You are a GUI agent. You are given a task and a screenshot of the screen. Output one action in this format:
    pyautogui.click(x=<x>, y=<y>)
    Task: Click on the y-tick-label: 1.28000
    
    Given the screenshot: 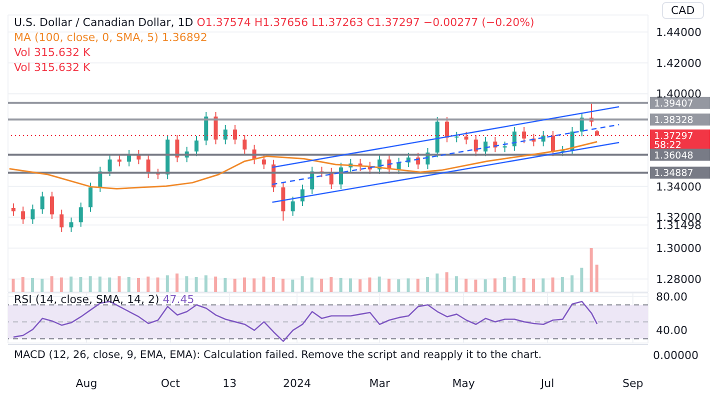 What is the action you would take?
    pyautogui.click(x=679, y=279)
    